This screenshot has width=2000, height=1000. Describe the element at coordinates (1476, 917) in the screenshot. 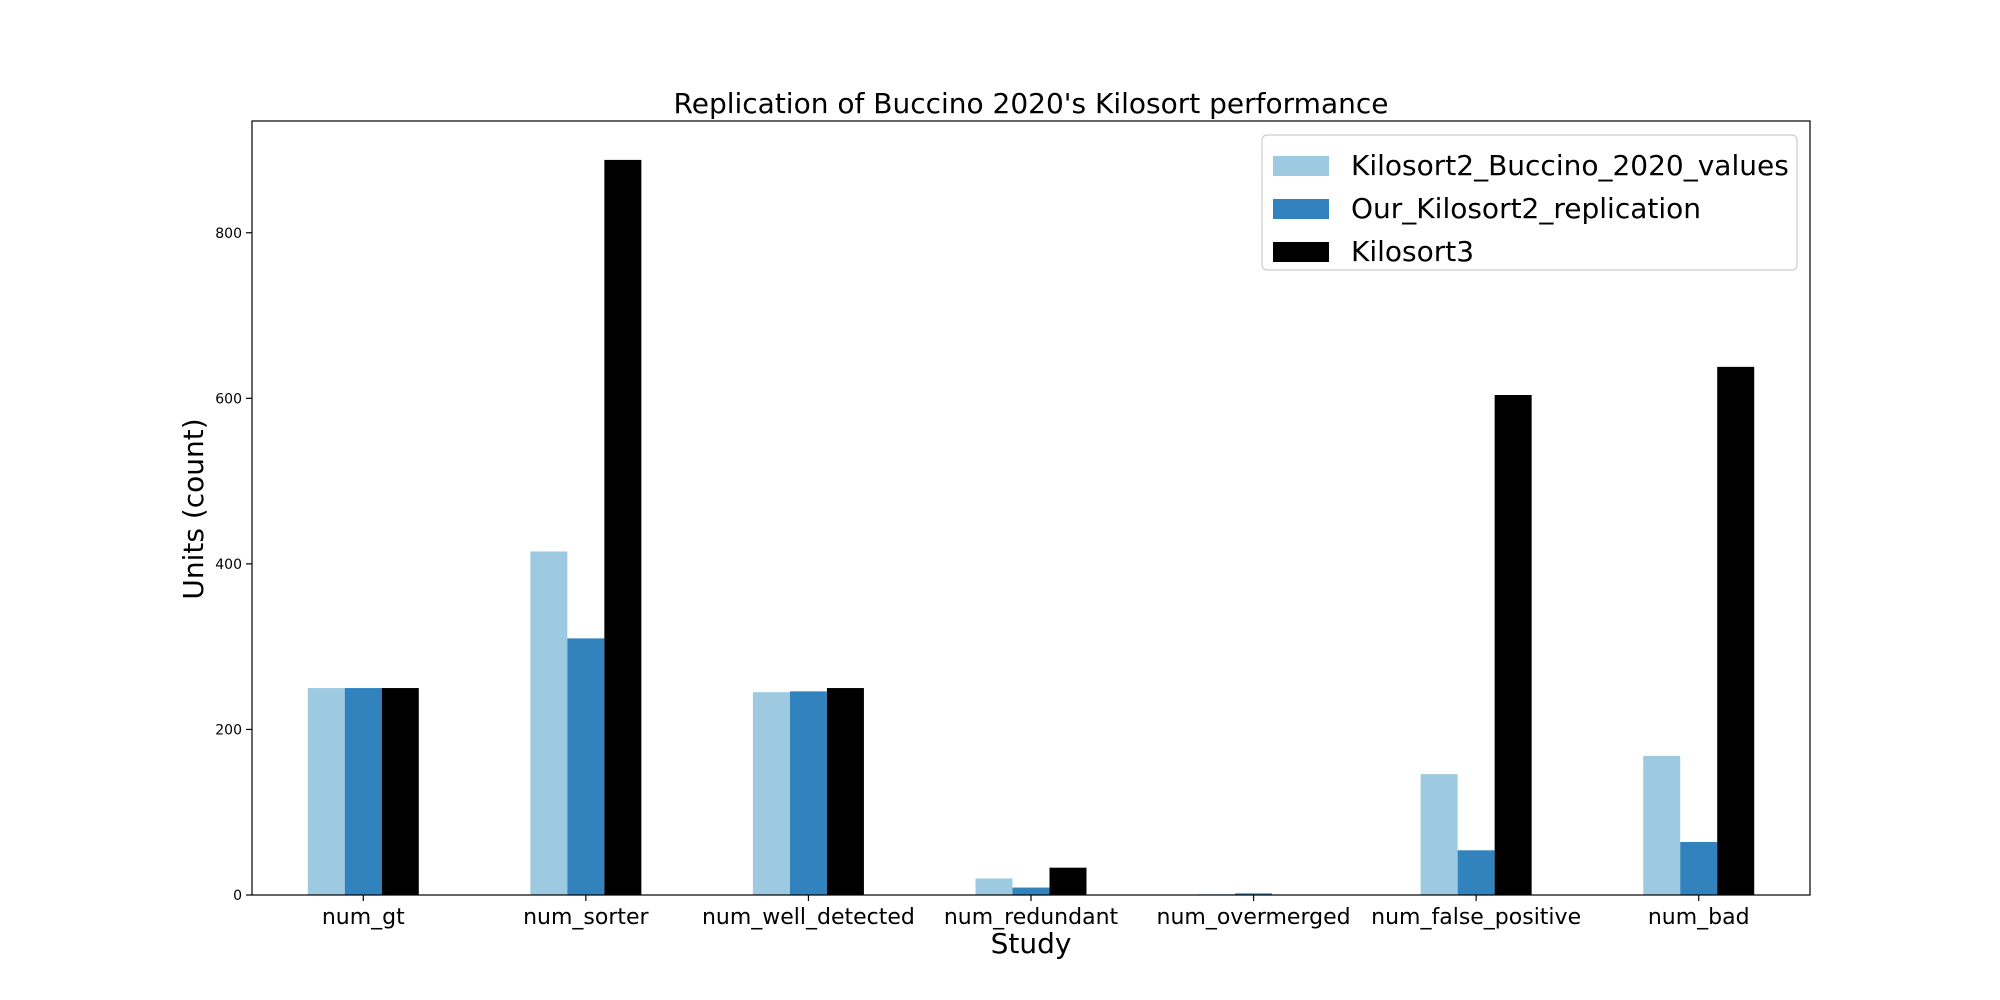

I see `x-tick-label: num_false_positive` at that location.